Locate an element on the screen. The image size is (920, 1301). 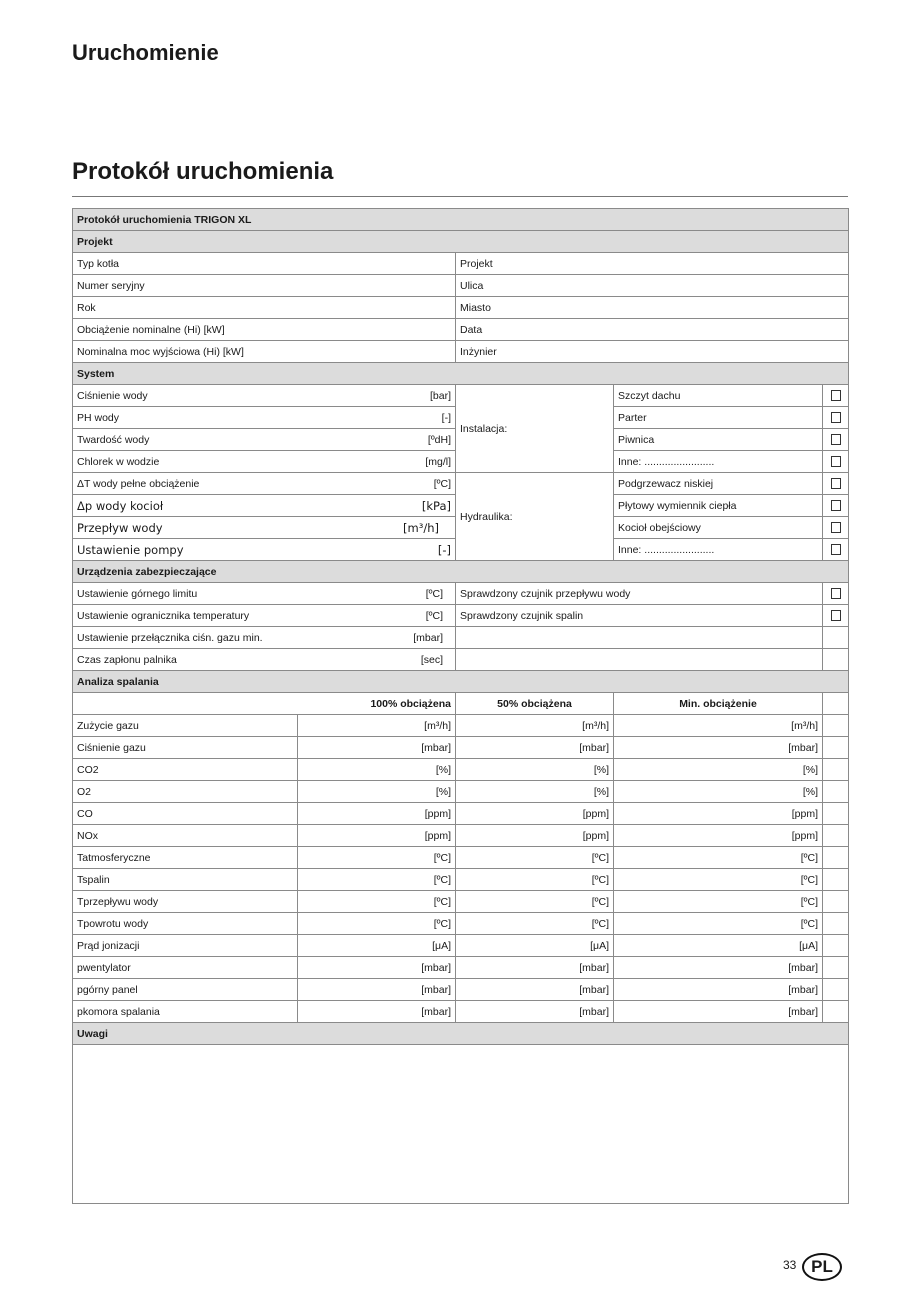
field-label: Rok is located at coordinates (264, 307).